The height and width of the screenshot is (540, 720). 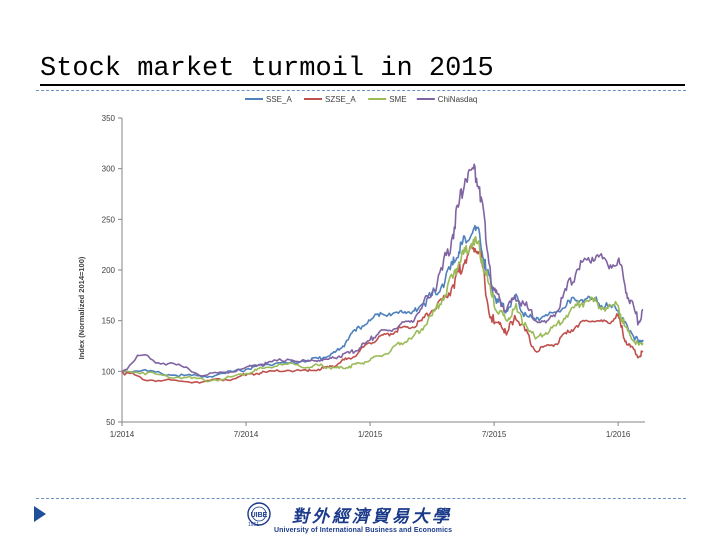 I want to click on y-axis-label: Index (Normalized 2014=100), so click(x=81, y=307).